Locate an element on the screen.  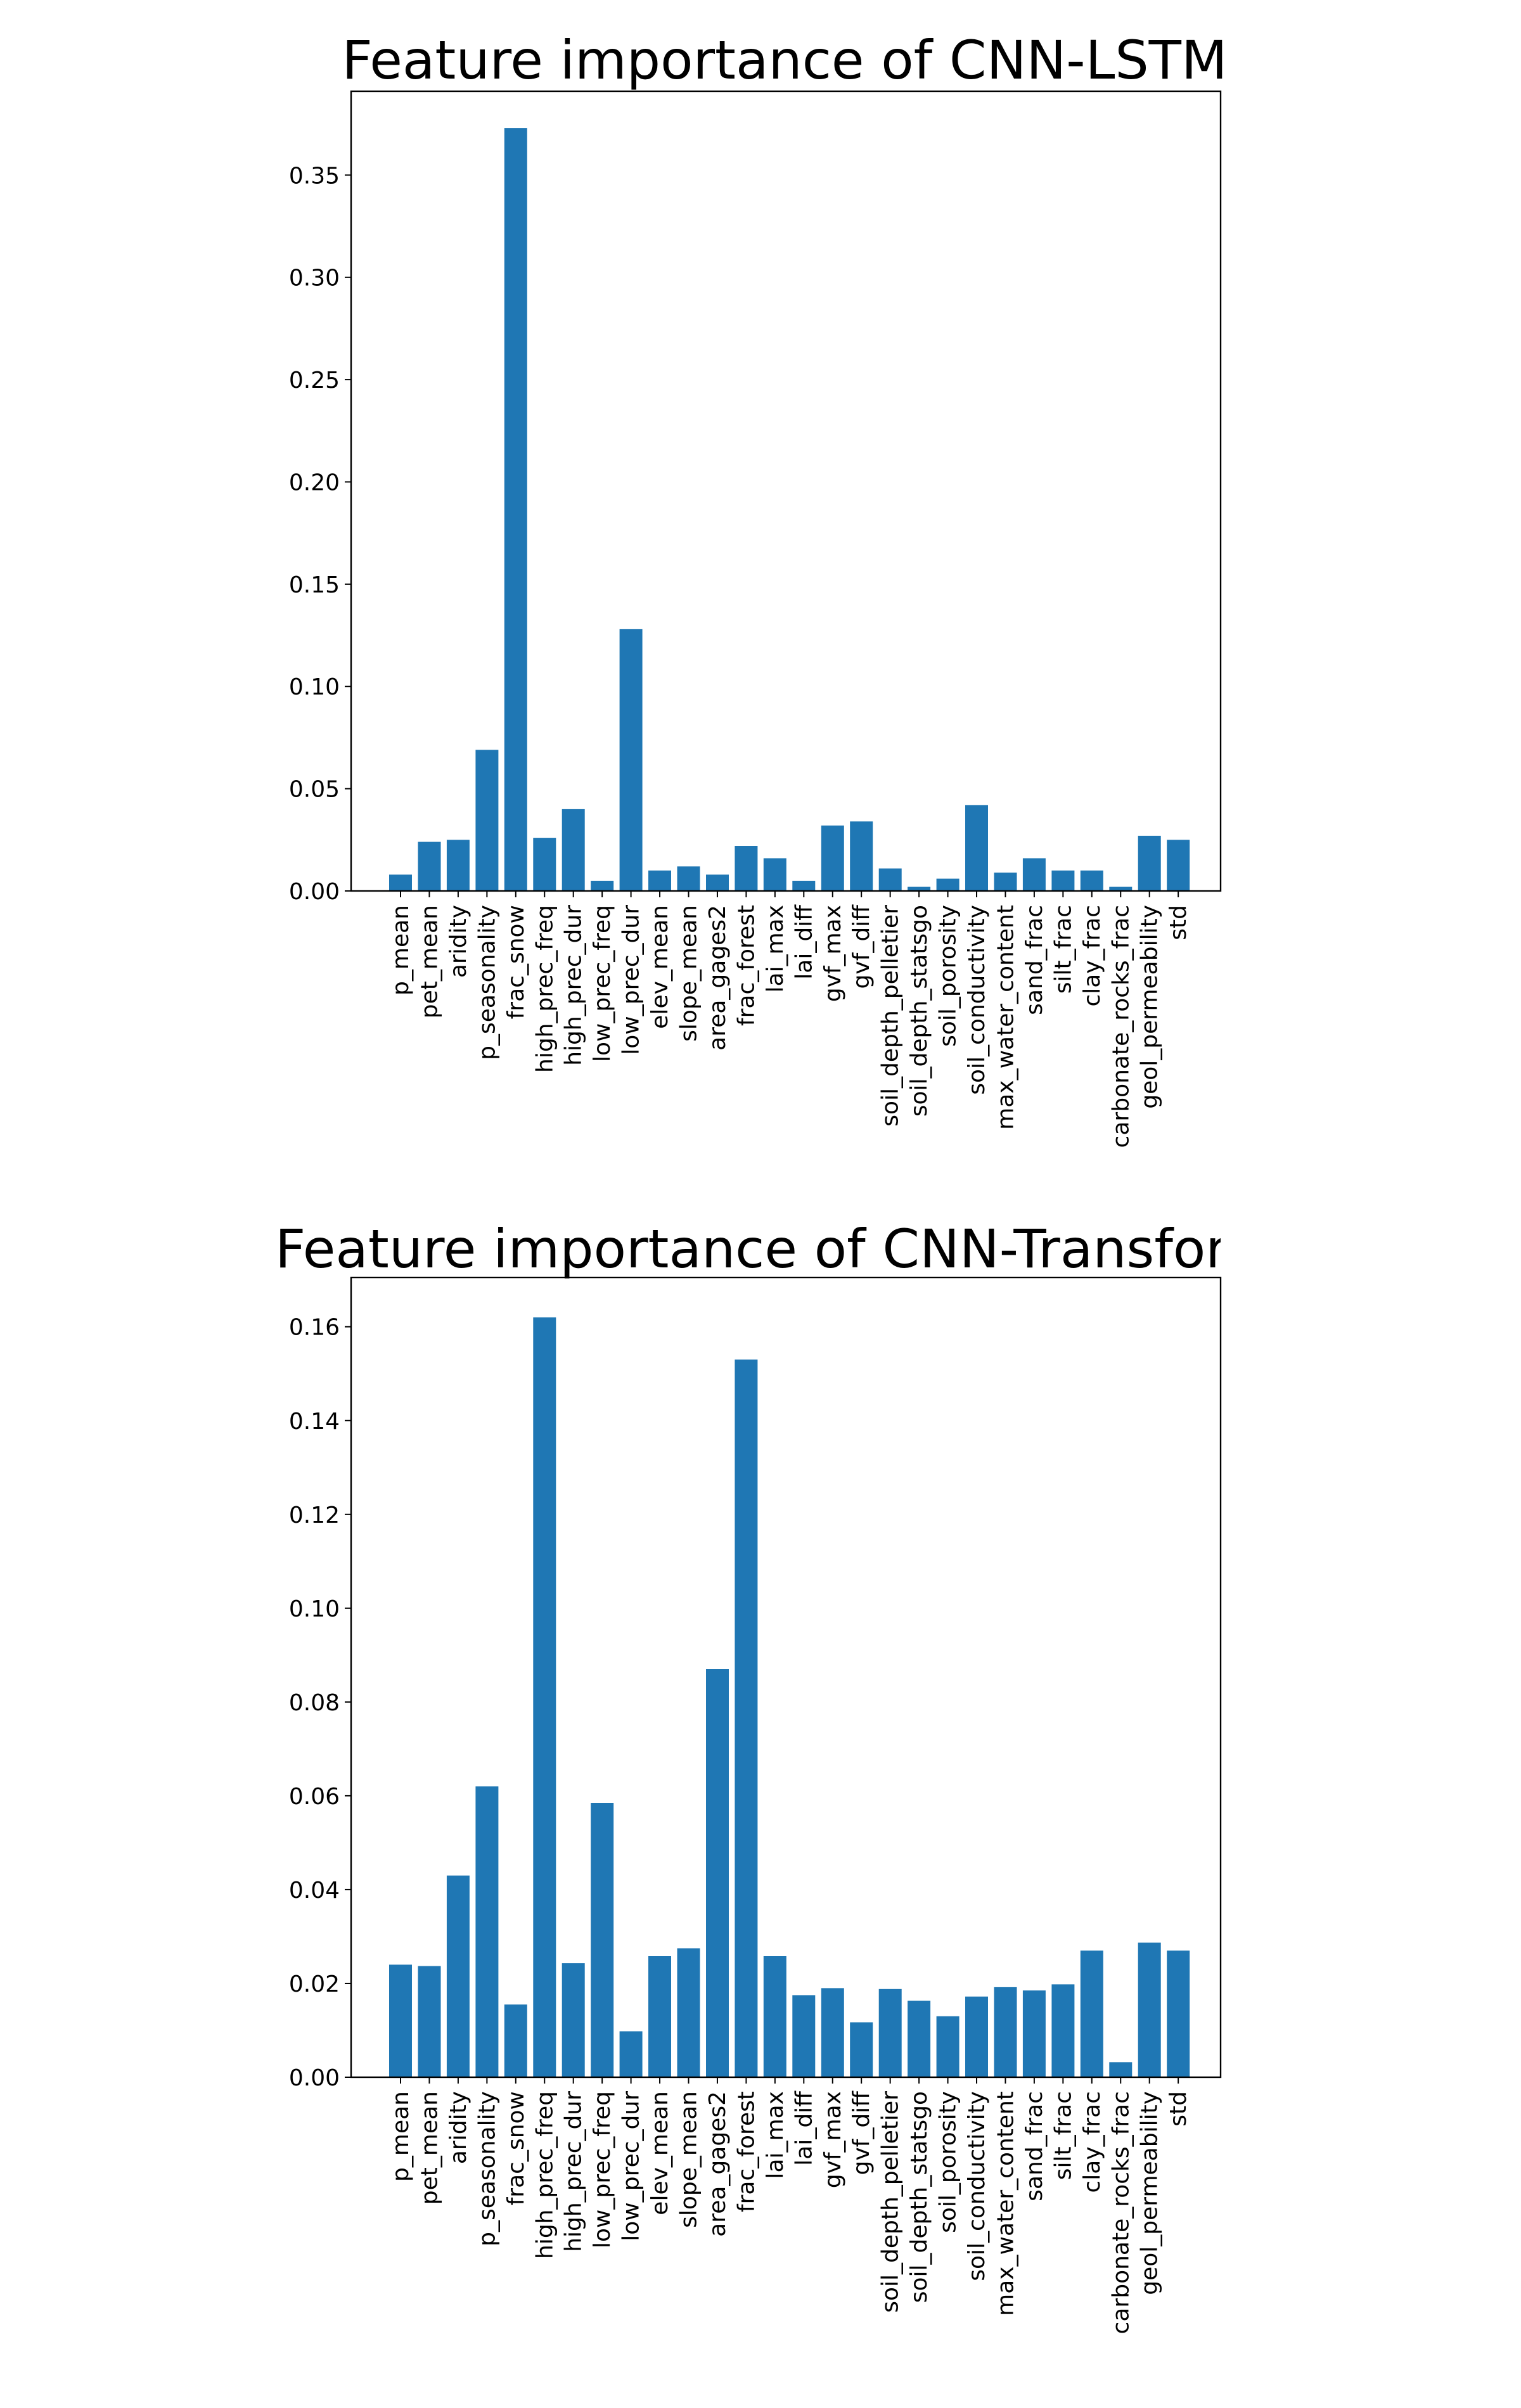
x-tick-label-gvf-max: gvf_max is located at coordinates (833, 2139).